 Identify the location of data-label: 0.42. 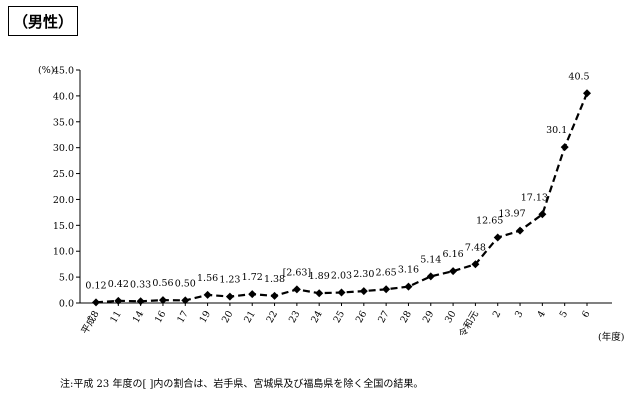
(118, 284).